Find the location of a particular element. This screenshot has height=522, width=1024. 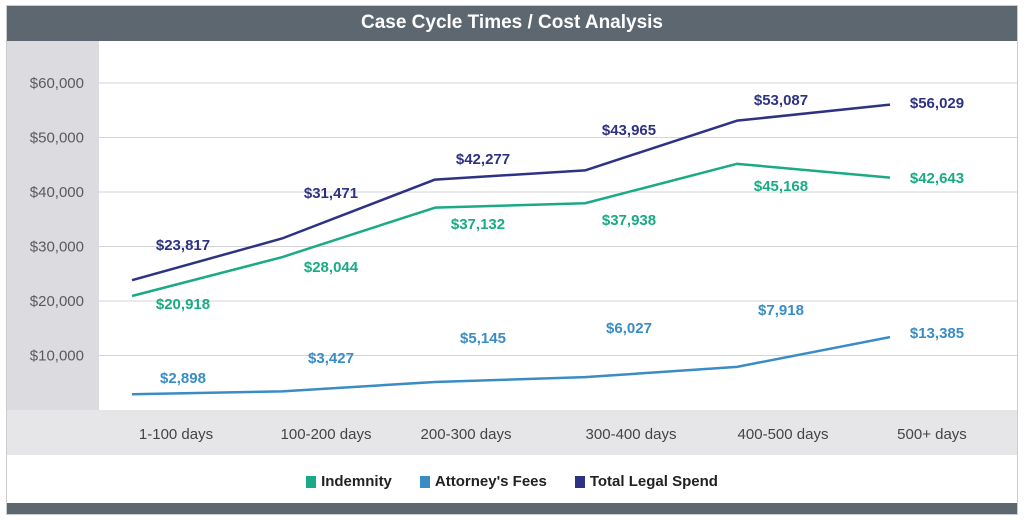

data-label-total-legal-spend: $43,965 is located at coordinates (629, 130).